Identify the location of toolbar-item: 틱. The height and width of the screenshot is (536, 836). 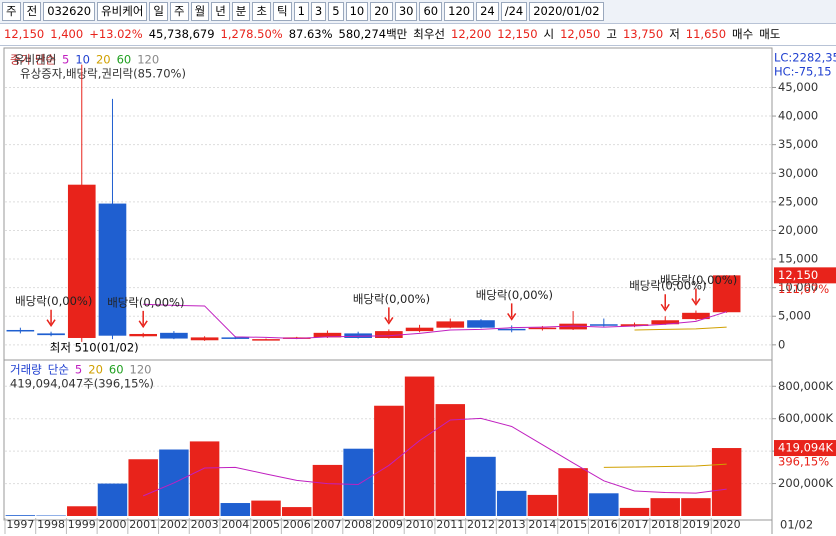
(282, 11).